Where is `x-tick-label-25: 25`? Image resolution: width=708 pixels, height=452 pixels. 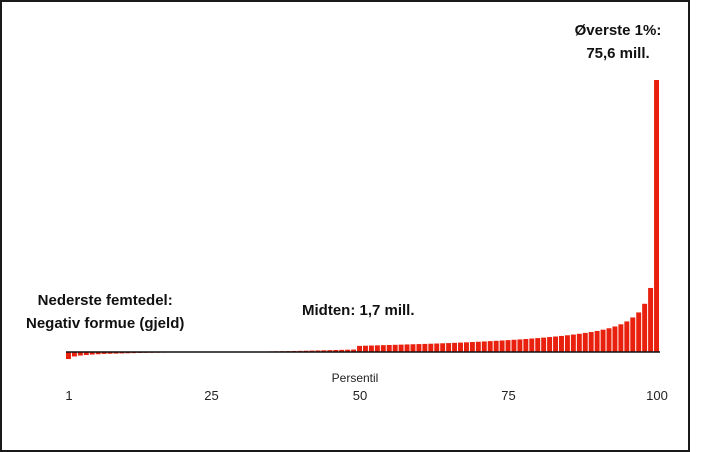 x-tick-label-25: 25 is located at coordinates (211, 395).